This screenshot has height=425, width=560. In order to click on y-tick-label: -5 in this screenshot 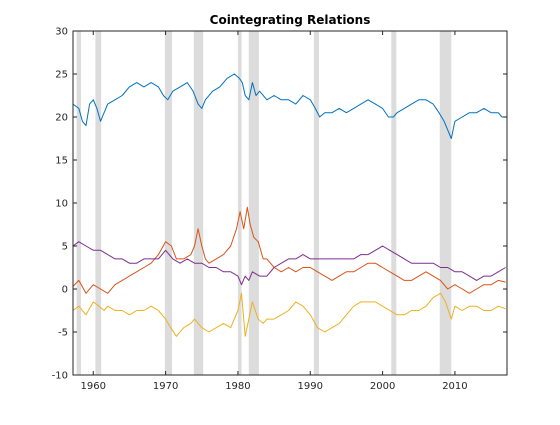, I will do `click(63, 333)`.